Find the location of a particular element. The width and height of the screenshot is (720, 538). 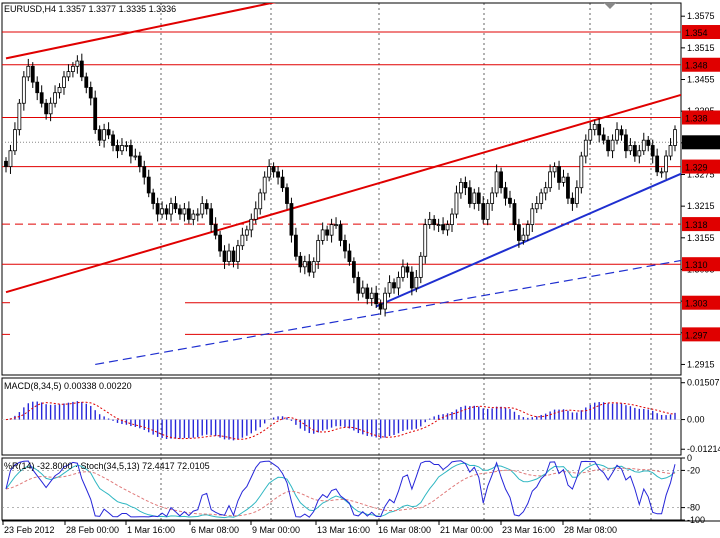

price-tick-label: 1.3515 is located at coordinates (701, 48).